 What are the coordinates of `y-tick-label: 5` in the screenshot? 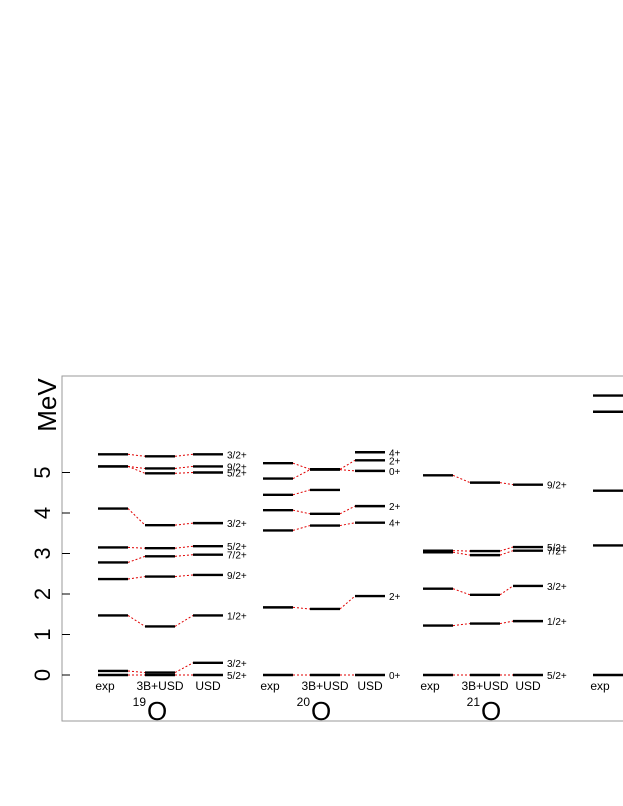 It's located at (42, 472).